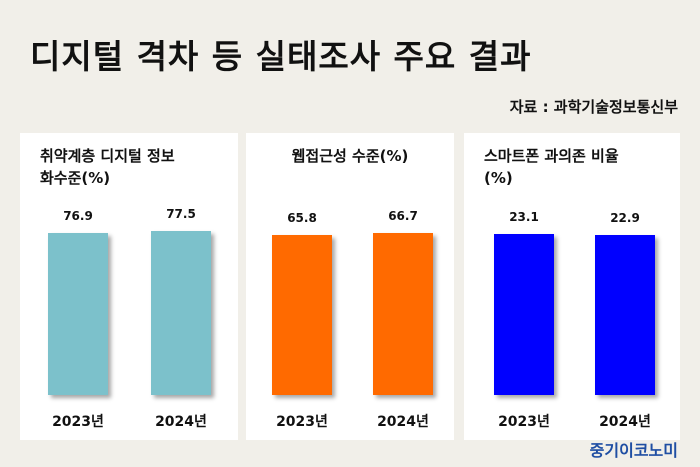 The image size is (700, 467). Describe the element at coordinates (633, 450) in the screenshot. I see `brand-logo: 중기이코노미` at that location.